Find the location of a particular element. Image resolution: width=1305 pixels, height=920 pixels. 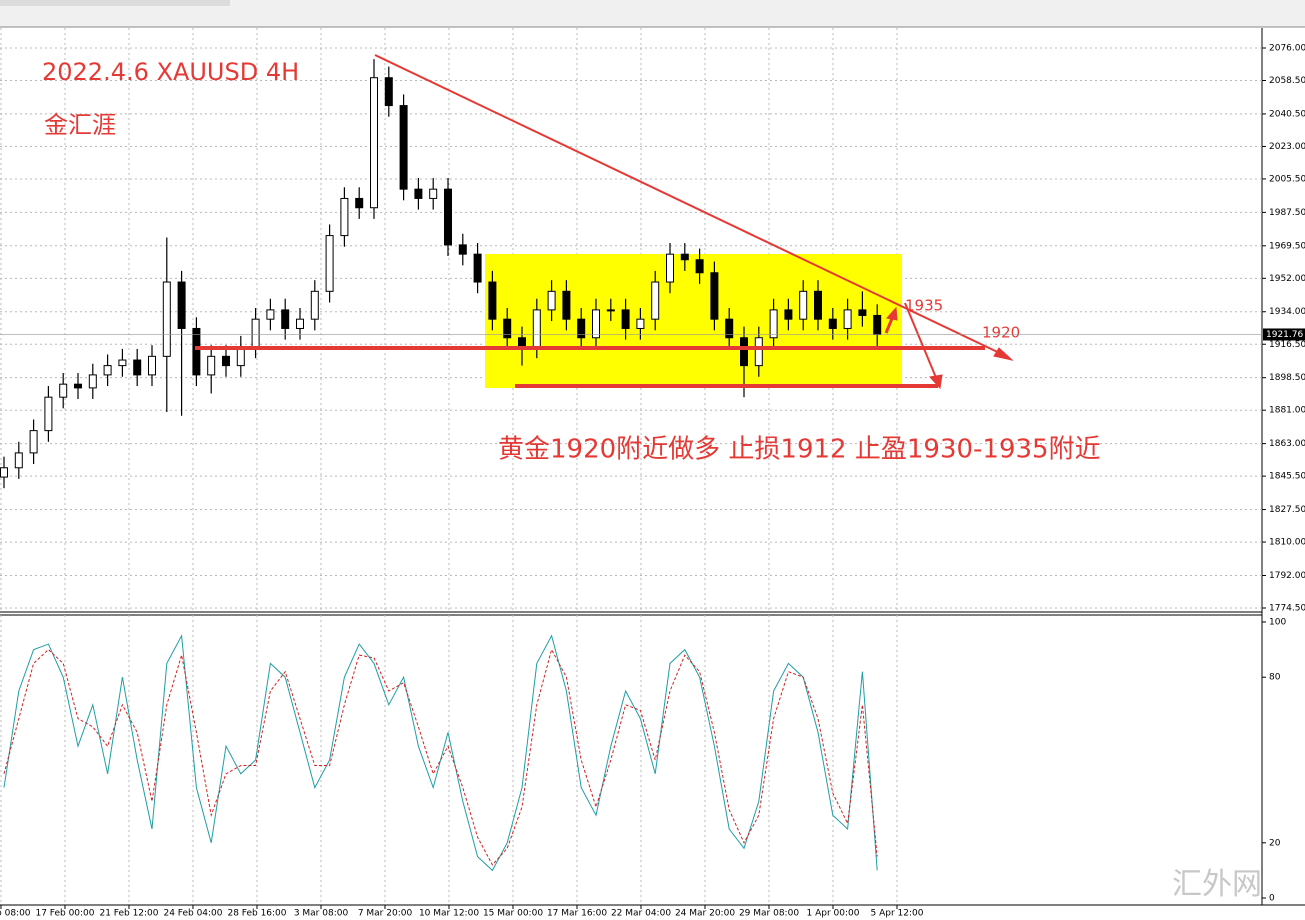

y-tick-label: 1810.00 is located at coordinates (1287, 543).